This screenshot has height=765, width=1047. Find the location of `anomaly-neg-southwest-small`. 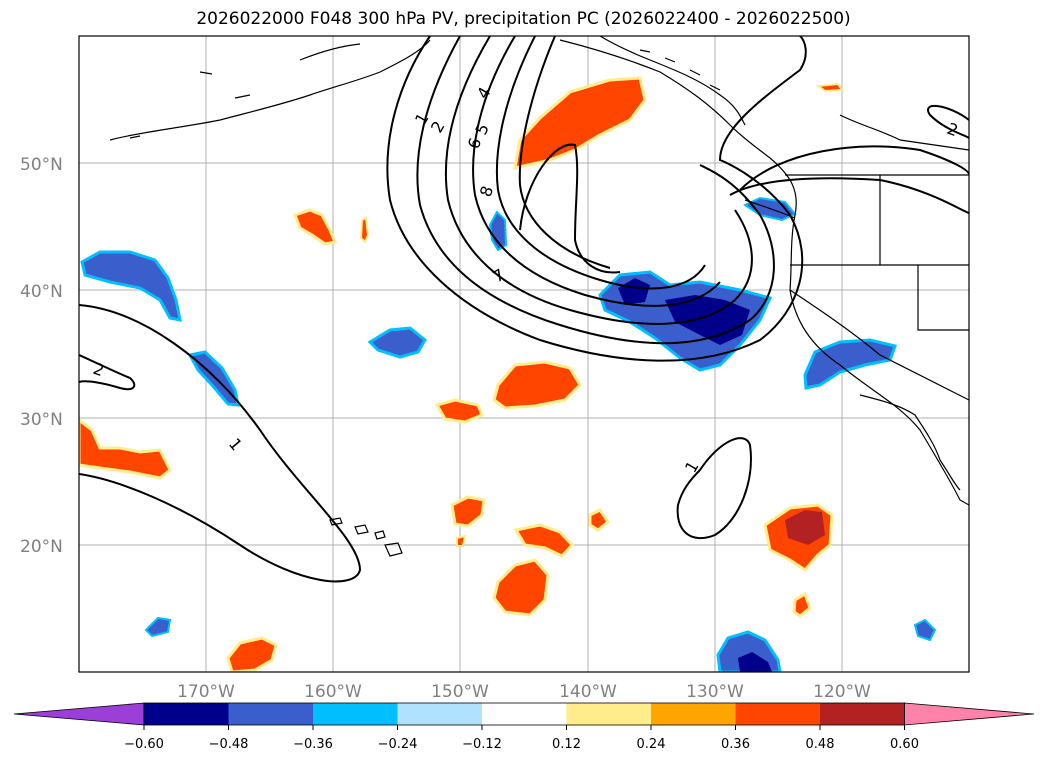

anomaly-neg-southwest-small is located at coordinates (158, 627).